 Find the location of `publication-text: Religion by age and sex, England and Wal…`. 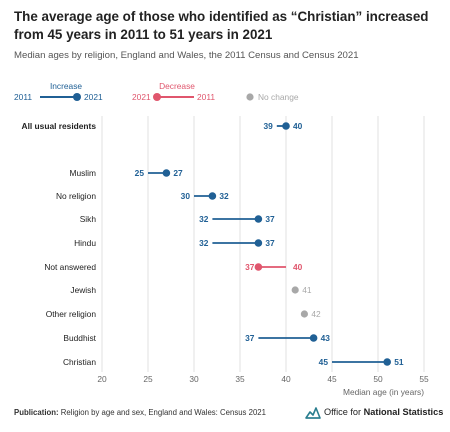

publication-text: Religion by age and sex, England and Wal… is located at coordinates (163, 412).